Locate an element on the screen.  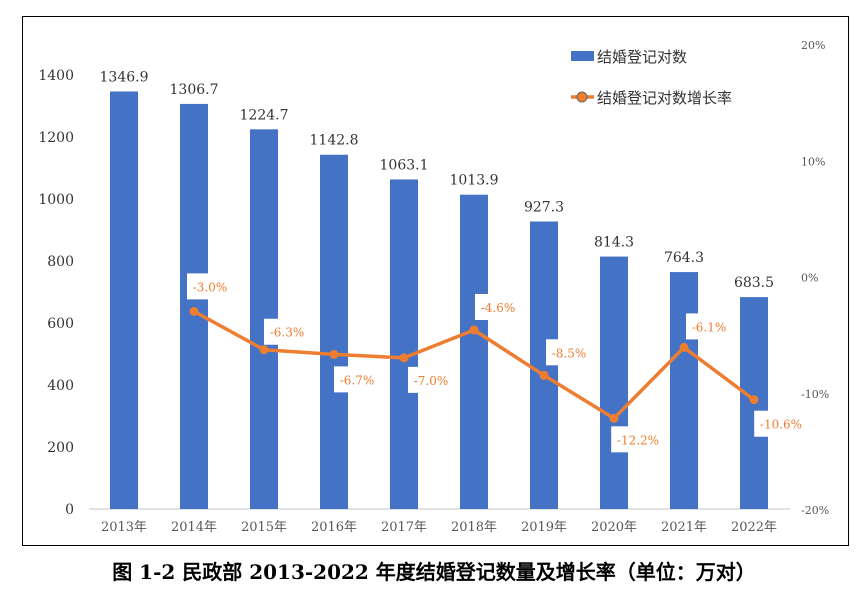
x-tick: 2016年 is located at coordinates (334, 527).